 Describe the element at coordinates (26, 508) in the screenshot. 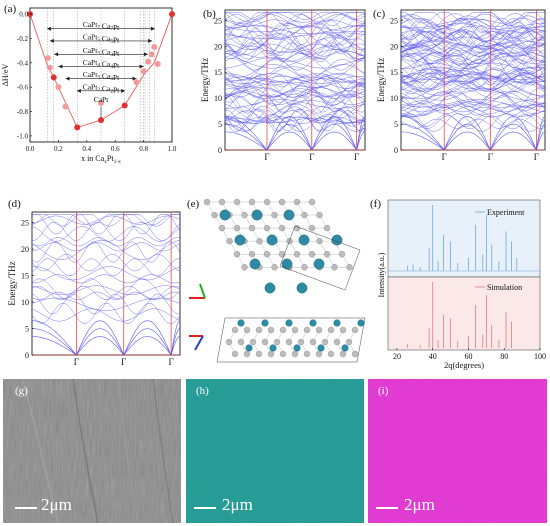

I see `scale-bar-g` at that location.